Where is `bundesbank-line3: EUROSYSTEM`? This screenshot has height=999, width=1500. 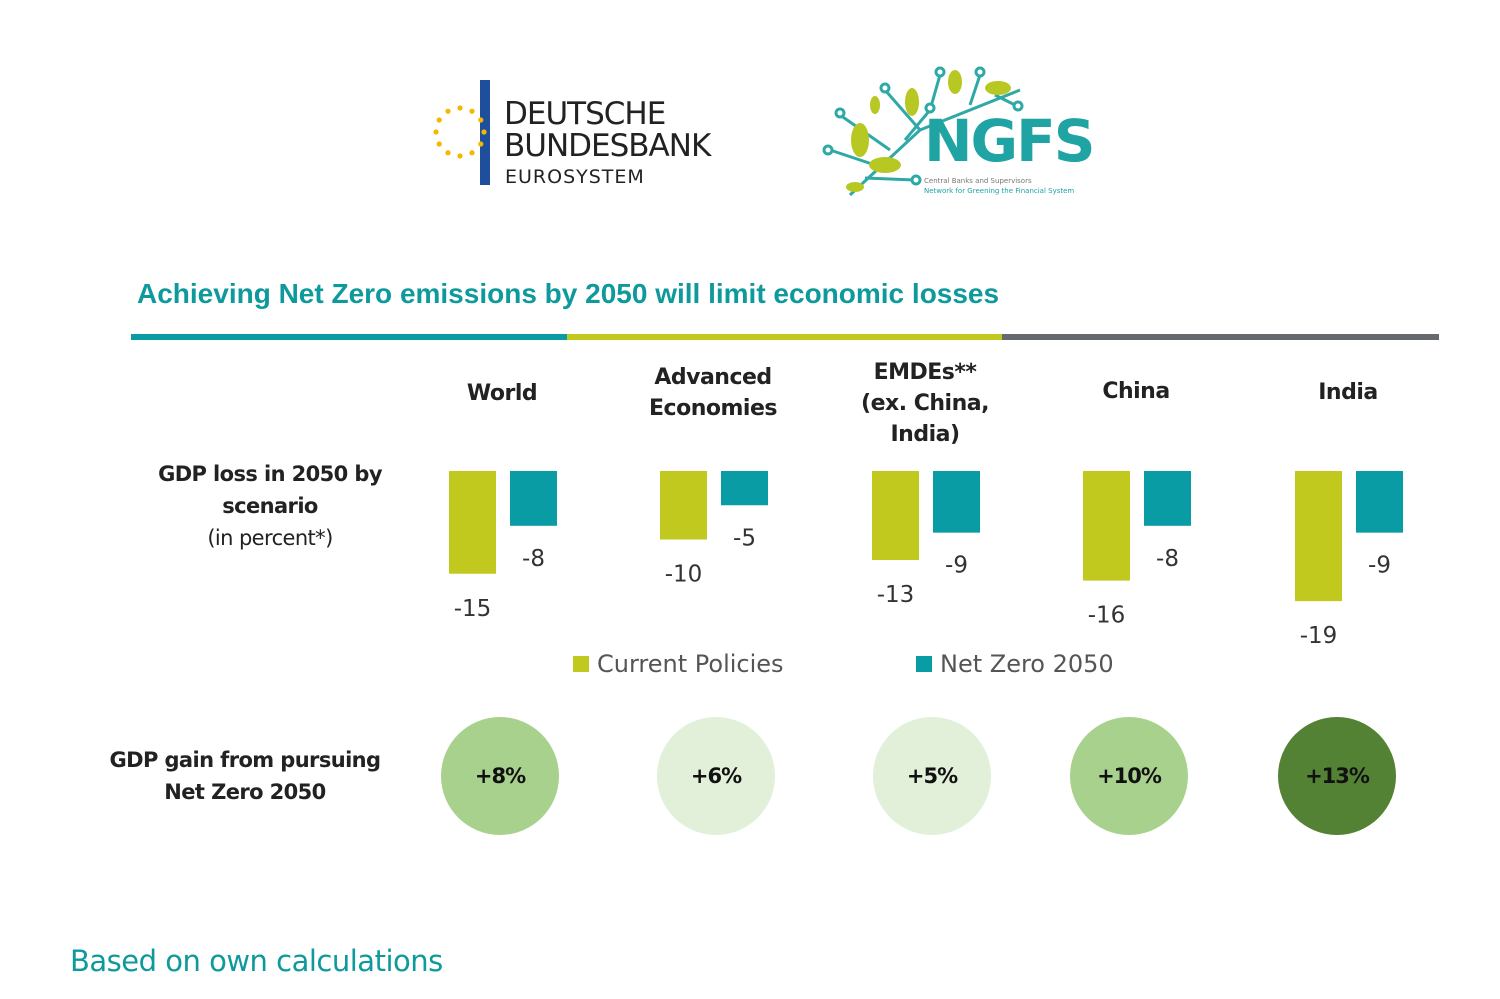
bundesbank-line3: EUROSYSTEM is located at coordinates (575, 177).